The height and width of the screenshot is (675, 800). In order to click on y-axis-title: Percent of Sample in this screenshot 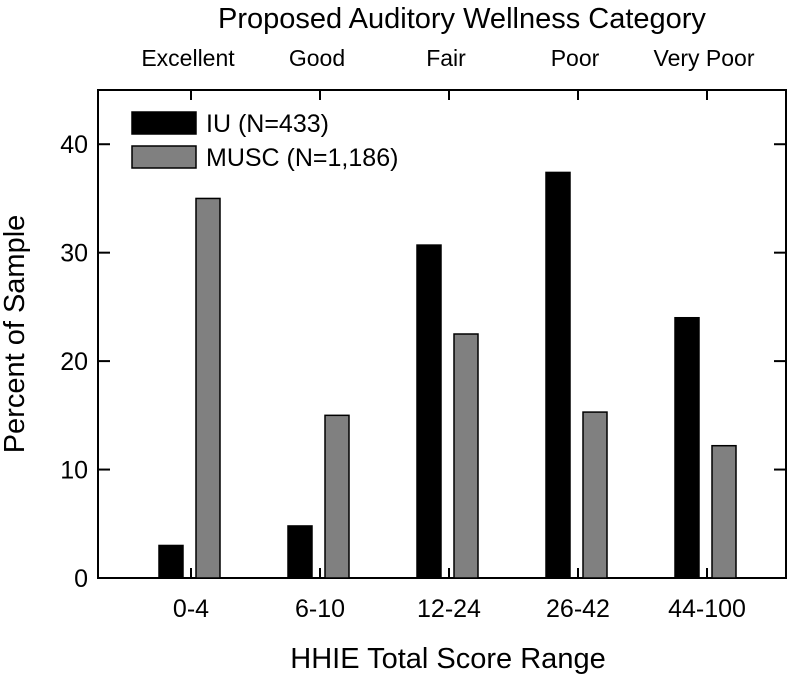, I will do `click(15, 334)`.